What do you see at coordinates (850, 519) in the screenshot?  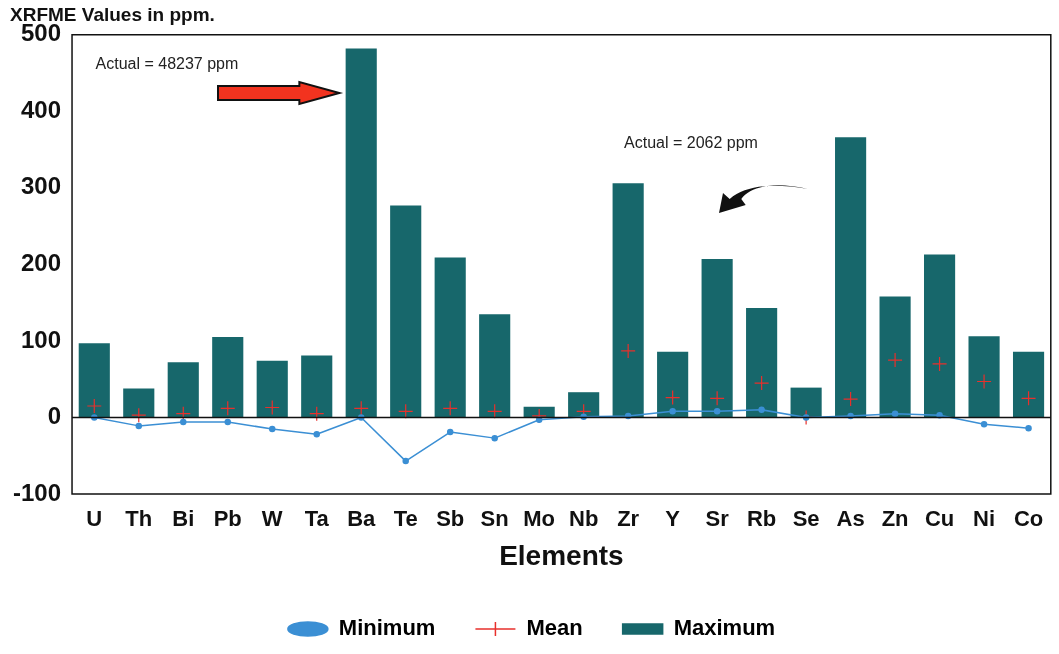 I see `x-tick-label: As` at bounding box center [850, 519].